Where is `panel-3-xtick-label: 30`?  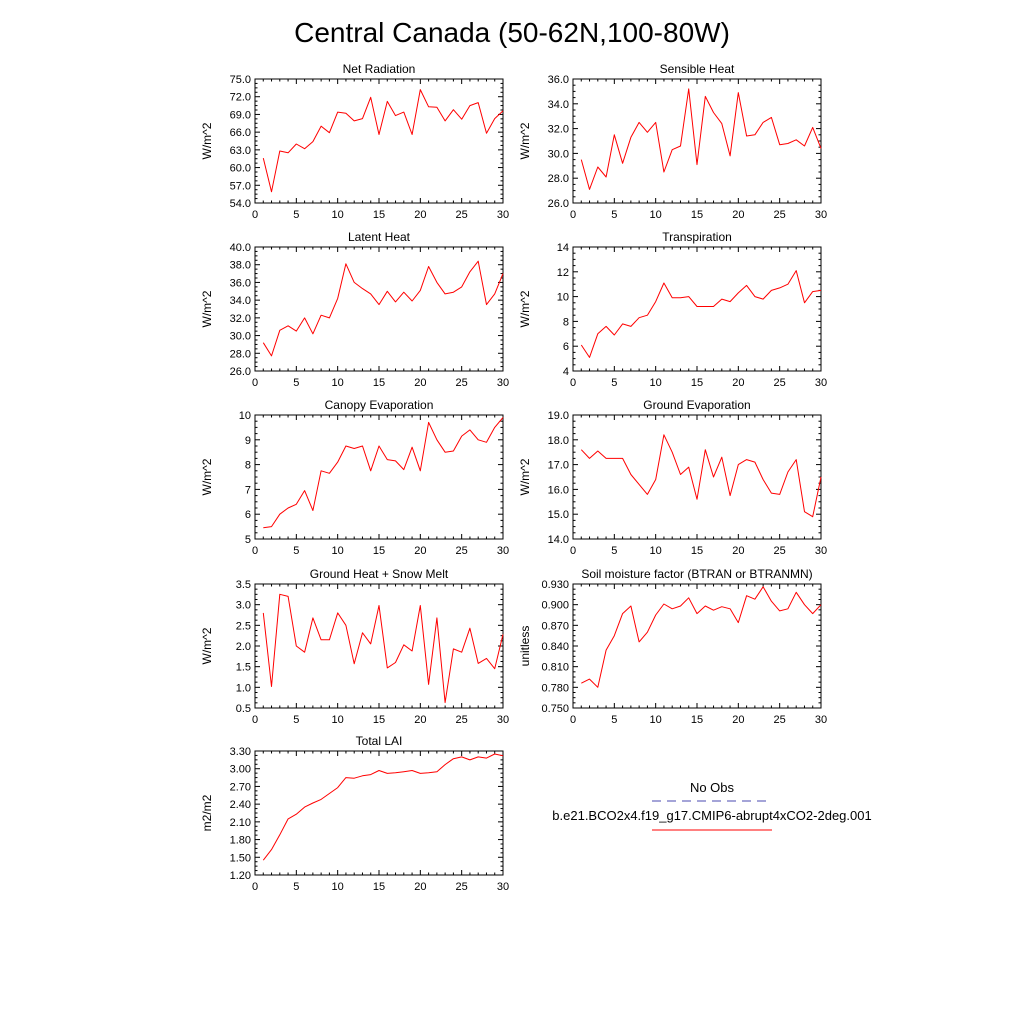
panel-3-xtick-label: 30 is located at coordinates (503, 383).